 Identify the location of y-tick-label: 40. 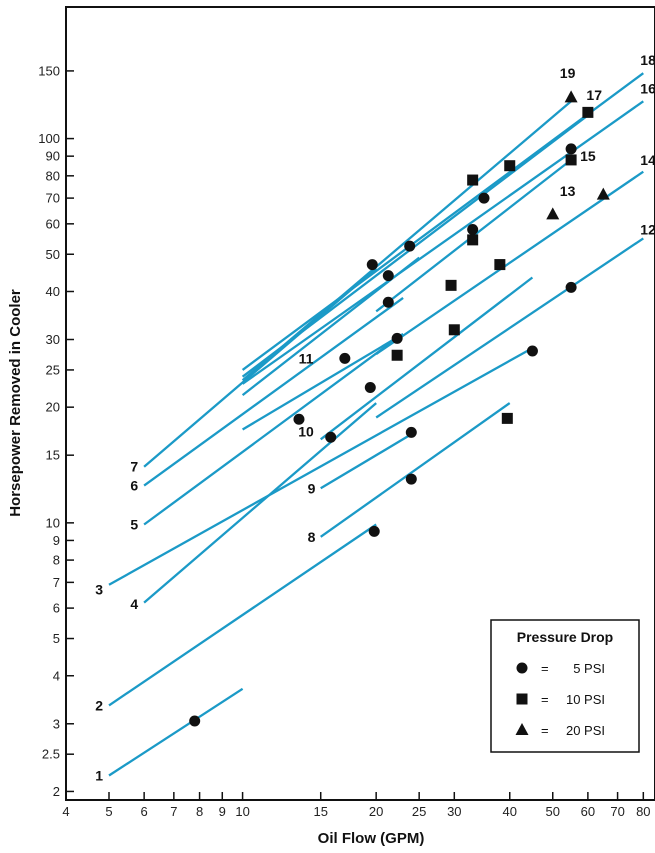
(53, 291).